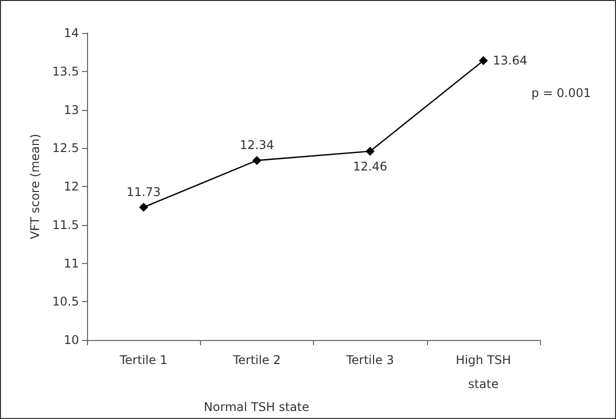 Image resolution: width=616 pixels, height=419 pixels. Describe the element at coordinates (65, 225) in the screenshot. I see `y-tick-label: 11.5` at that location.